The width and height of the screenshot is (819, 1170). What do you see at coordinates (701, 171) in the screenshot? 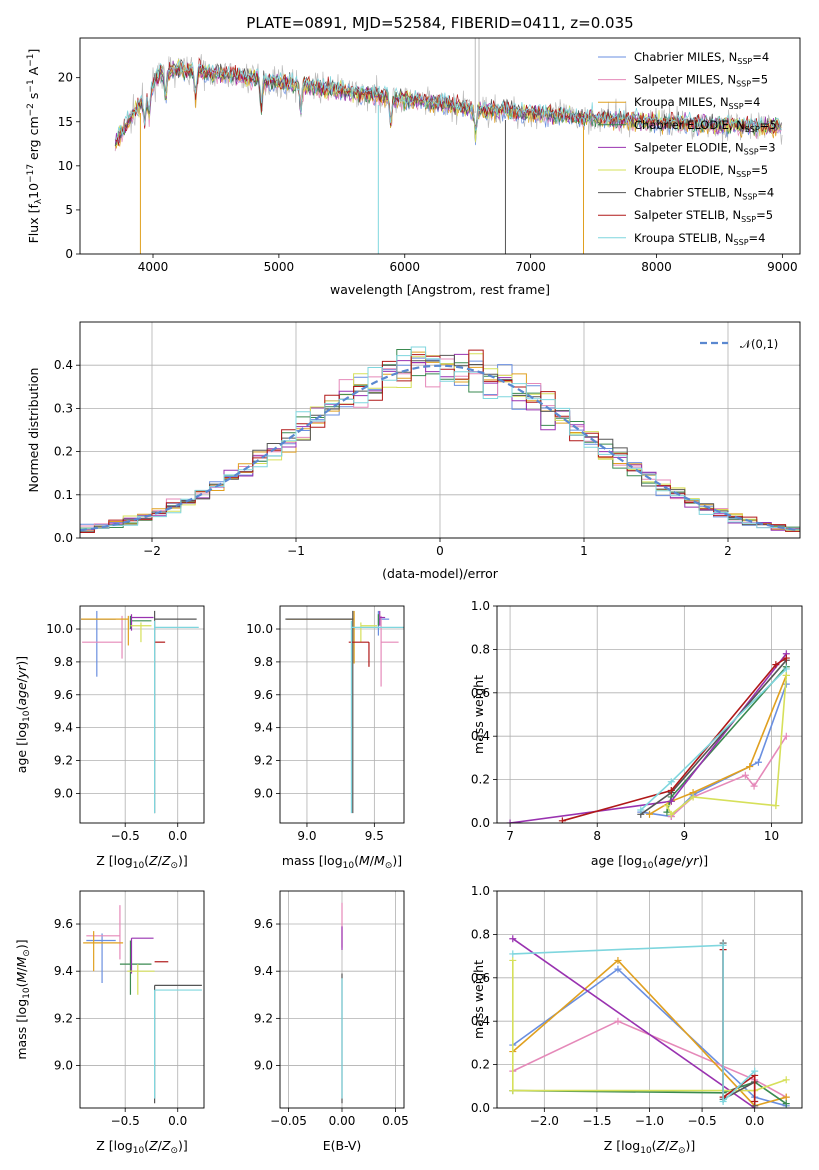
I see `legend-entry: Kroupa ELODIE, NSSP=5` at bounding box center [701, 171].